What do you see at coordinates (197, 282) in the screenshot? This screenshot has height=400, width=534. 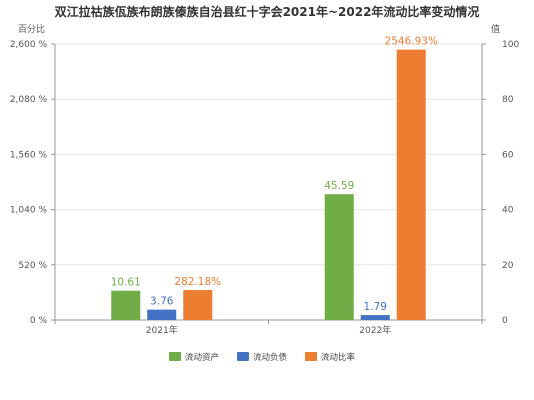 I see `data-label: 282.18%` at bounding box center [197, 282].